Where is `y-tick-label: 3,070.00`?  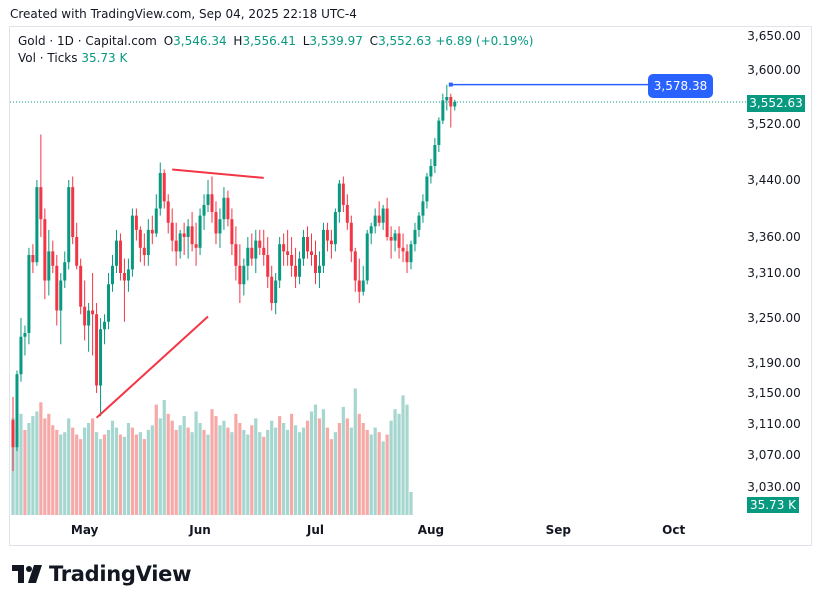
y-tick-label: 3,070.00 is located at coordinates (773, 455).